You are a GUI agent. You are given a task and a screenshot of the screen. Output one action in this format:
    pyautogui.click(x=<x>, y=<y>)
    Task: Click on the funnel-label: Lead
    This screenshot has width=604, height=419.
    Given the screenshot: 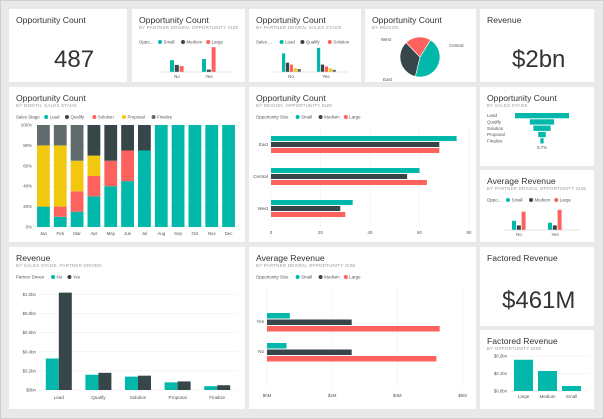 What is the action you would take?
    pyautogui.click(x=492, y=115)
    